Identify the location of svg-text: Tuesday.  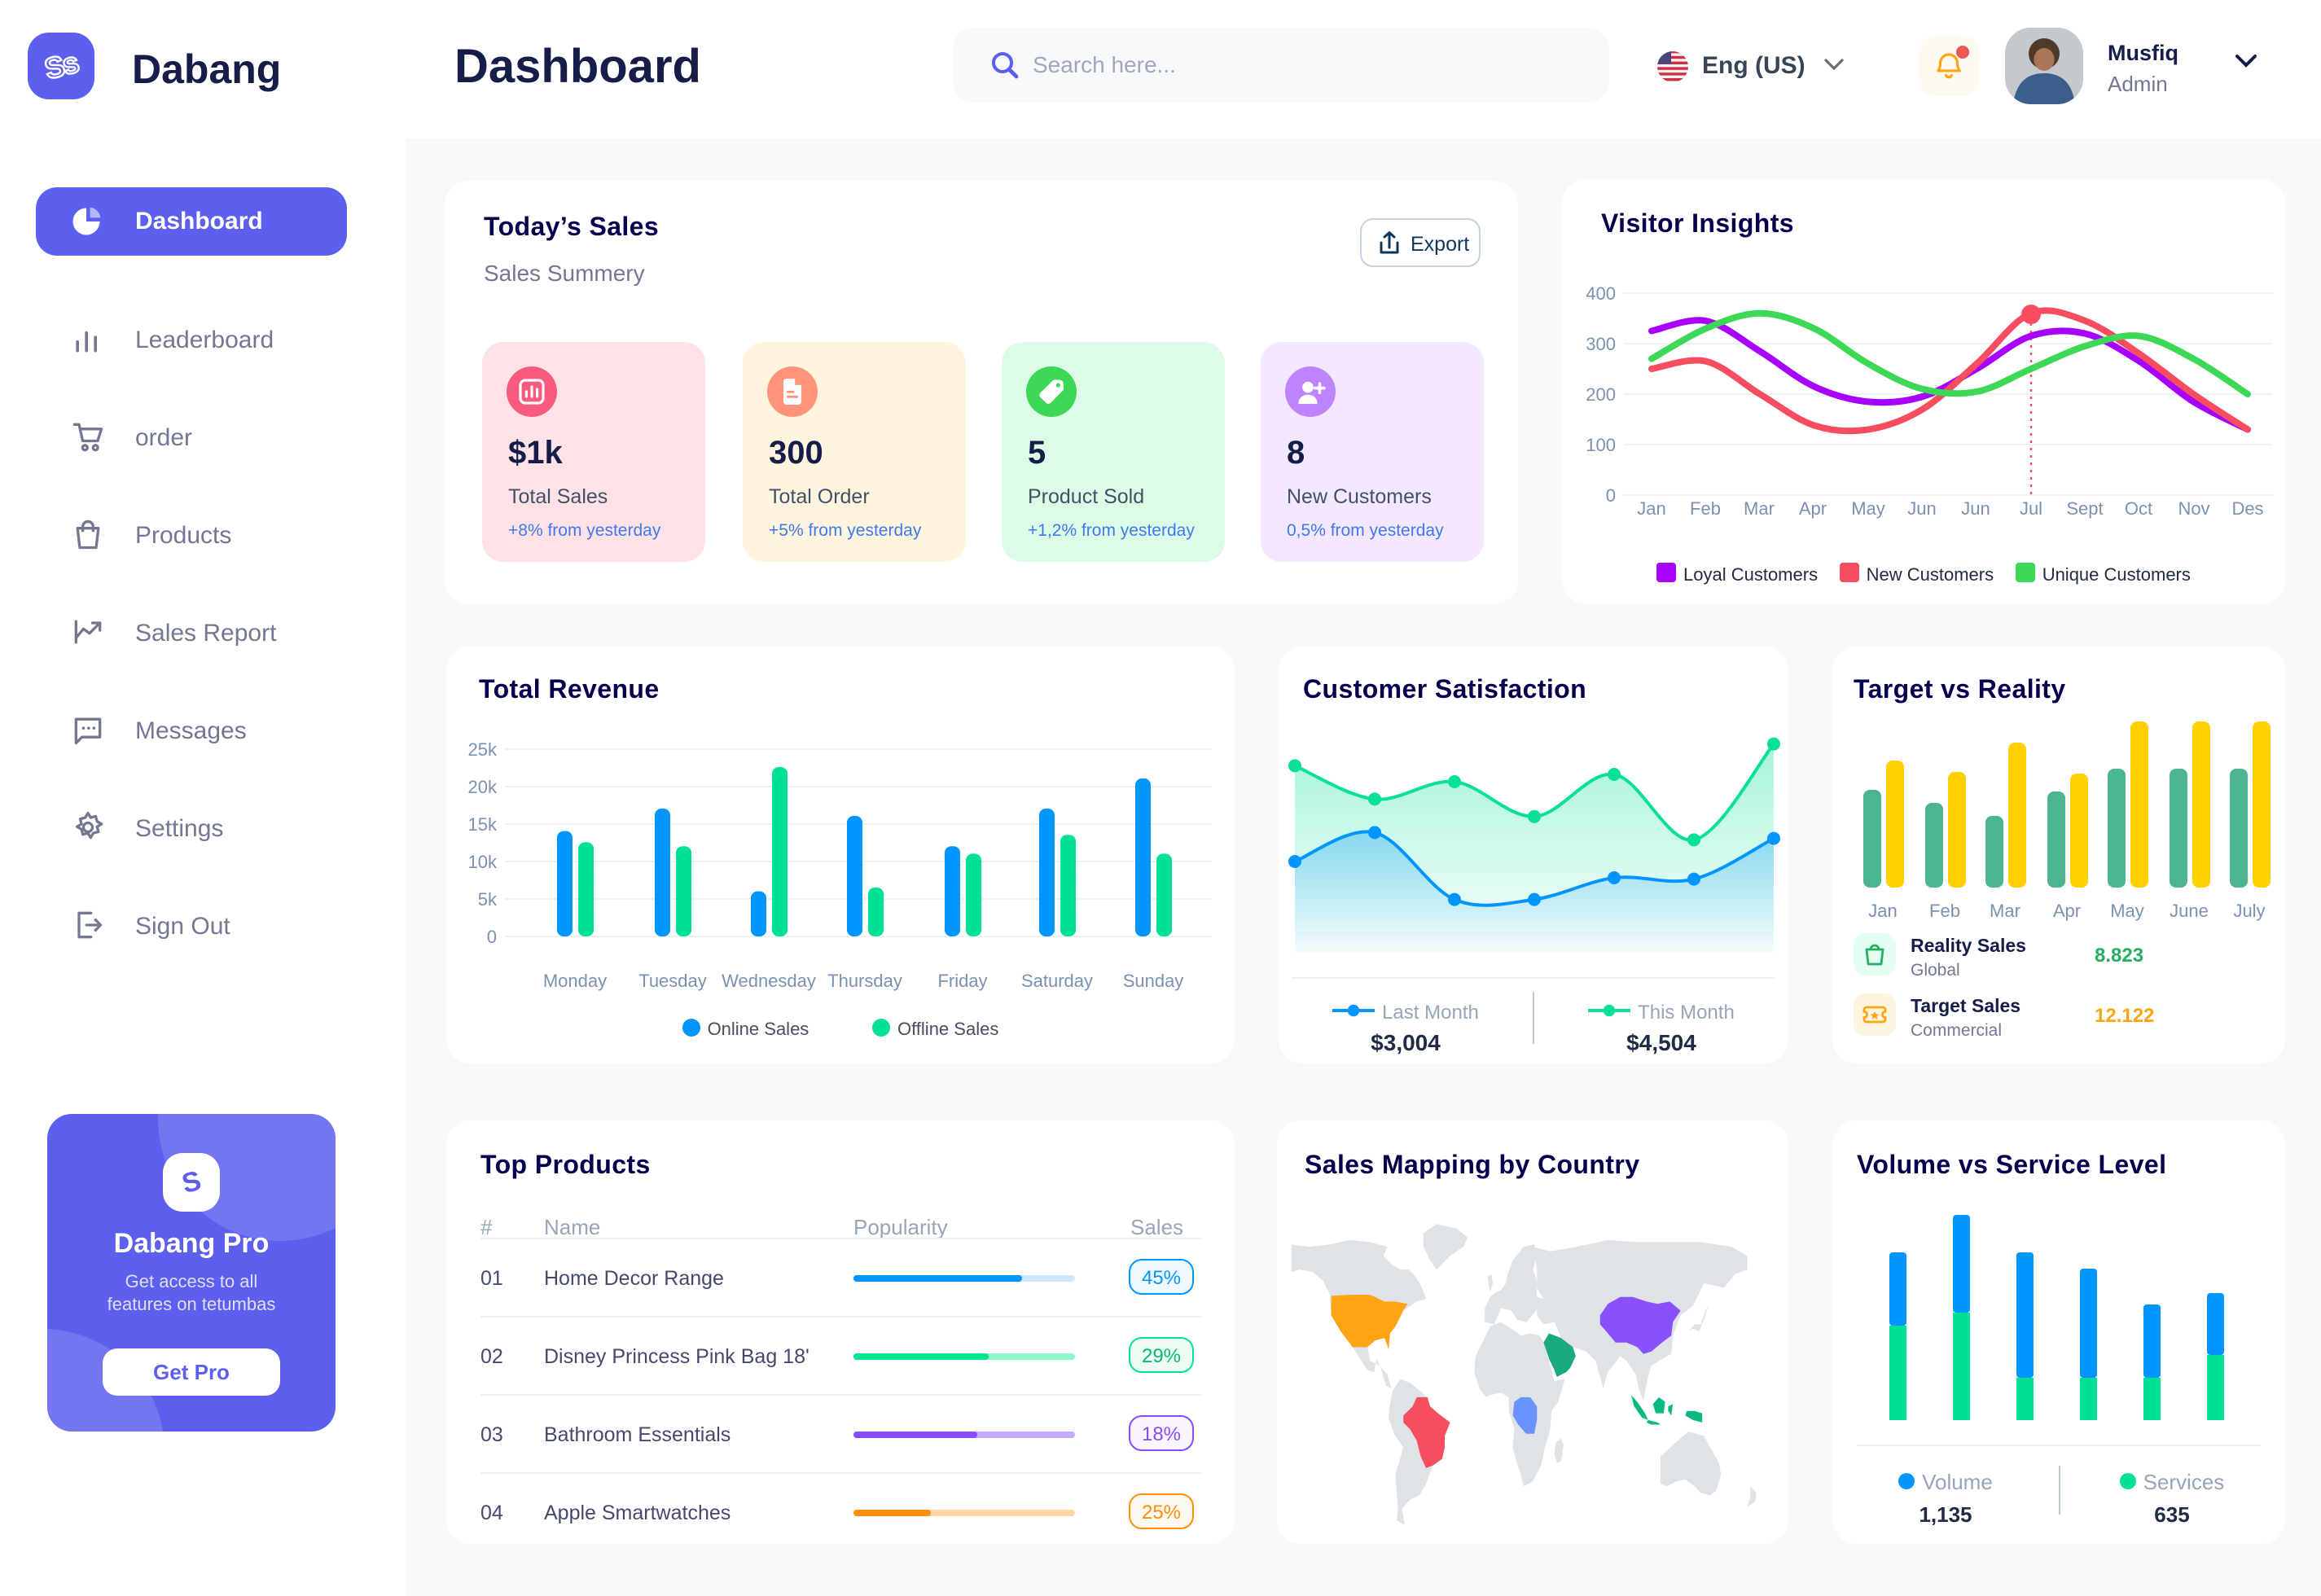
(672, 981).